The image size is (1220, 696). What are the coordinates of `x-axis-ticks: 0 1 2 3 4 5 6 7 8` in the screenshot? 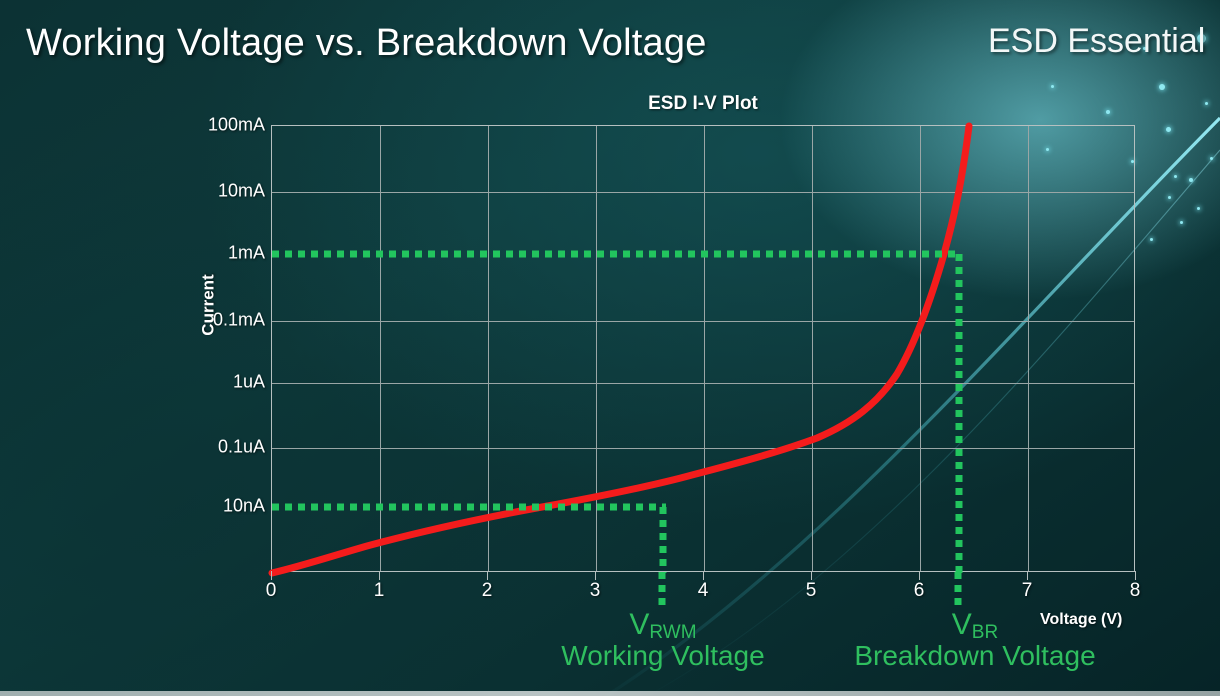 It's located at (703, 589).